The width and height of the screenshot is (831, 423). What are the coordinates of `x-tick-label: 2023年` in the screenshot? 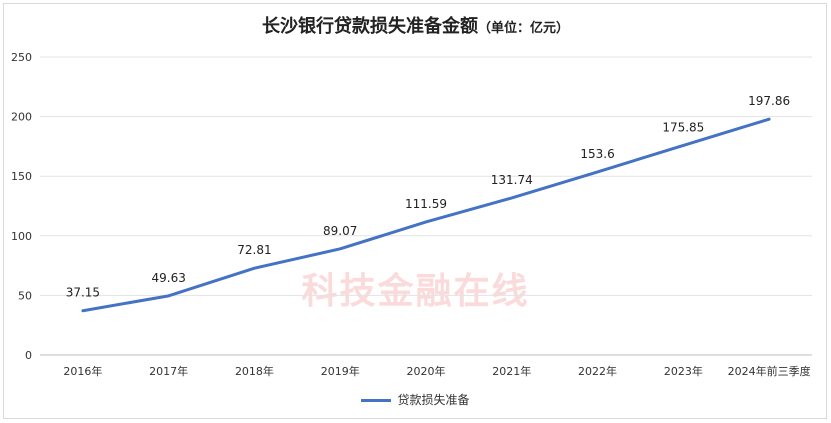 It's located at (683, 371).